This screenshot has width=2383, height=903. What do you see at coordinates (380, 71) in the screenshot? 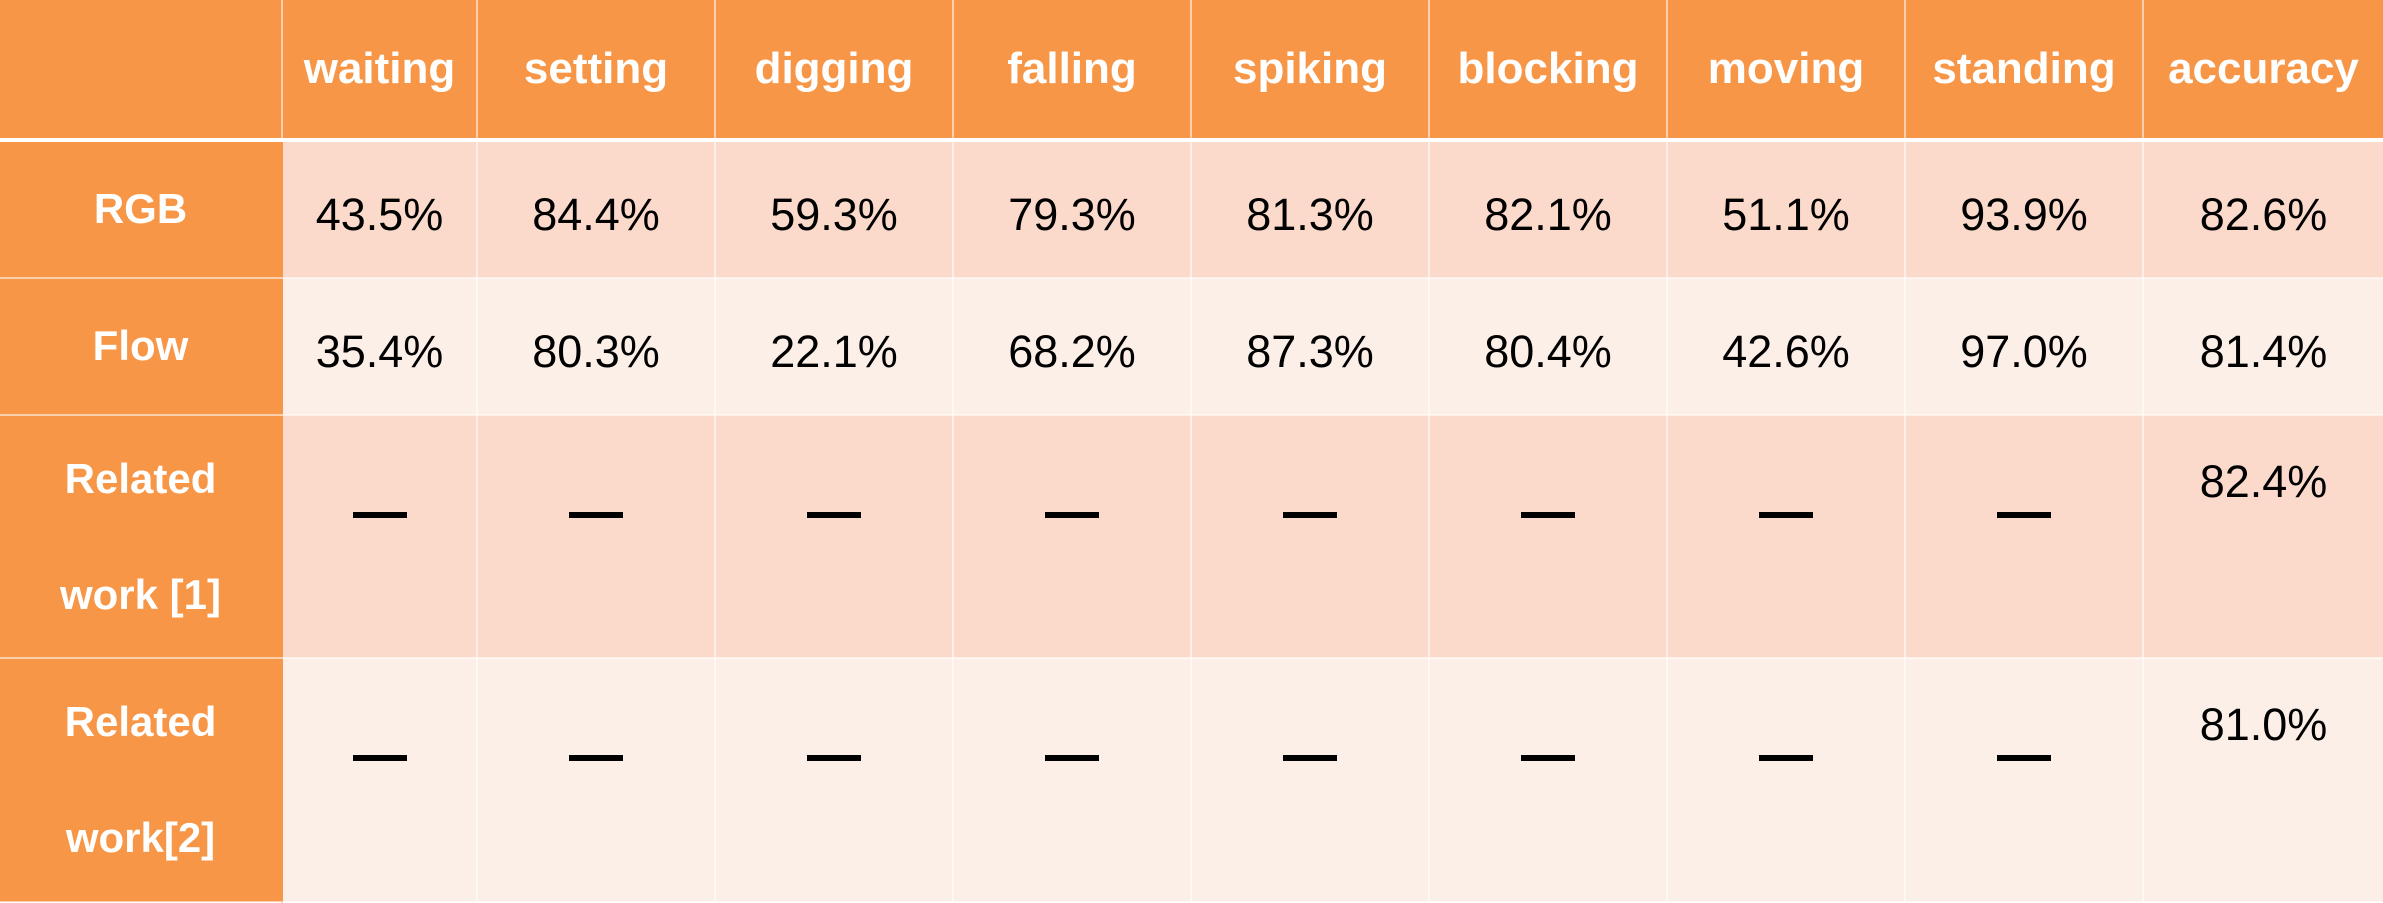
I see `col-header-waiting: waiting` at bounding box center [380, 71].